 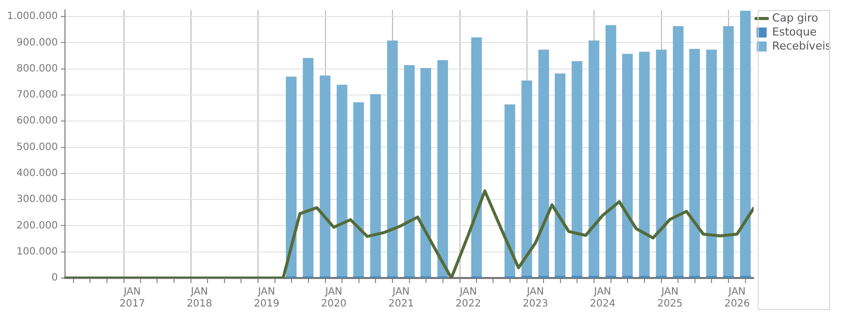 I want to click on x-tick-label: JAN 2019, so click(x=267, y=298).